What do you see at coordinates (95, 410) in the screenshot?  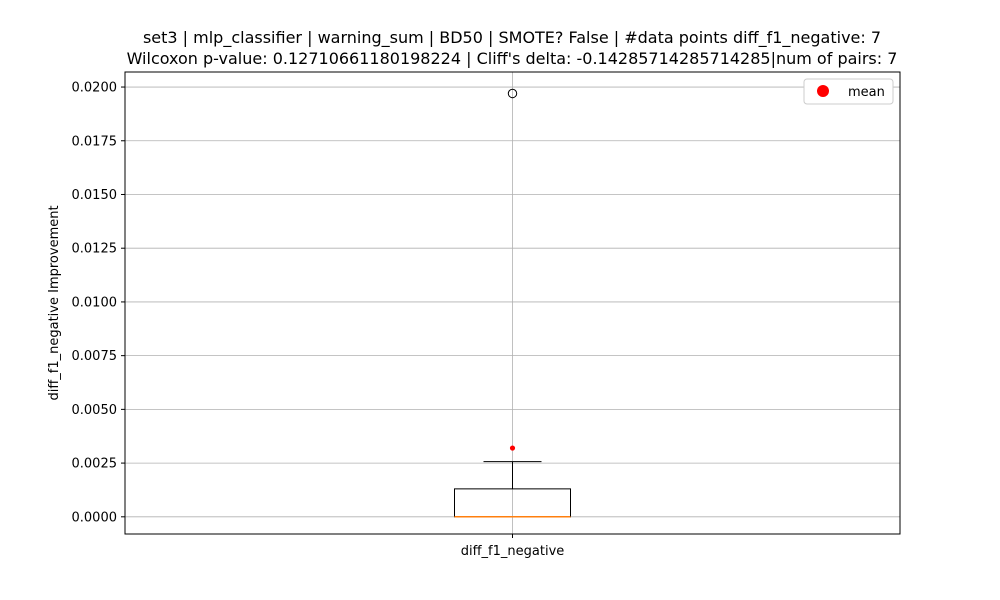 I see `y-tick-label: 0.0050` at bounding box center [95, 410].